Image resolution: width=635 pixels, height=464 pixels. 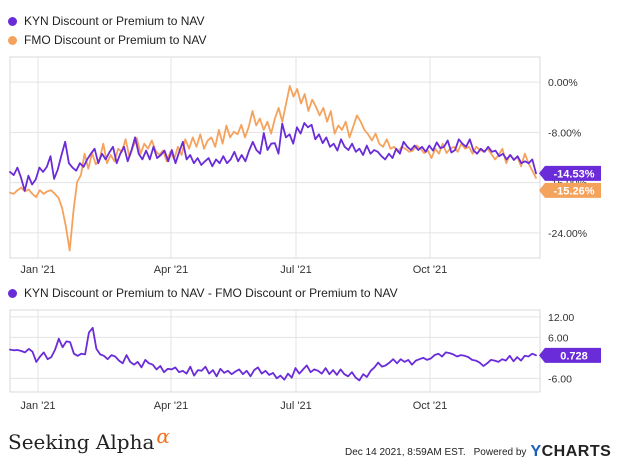 I want to click on legend-fmo: FMO Discount or Premium to NAV, so click(x=107, y=40).